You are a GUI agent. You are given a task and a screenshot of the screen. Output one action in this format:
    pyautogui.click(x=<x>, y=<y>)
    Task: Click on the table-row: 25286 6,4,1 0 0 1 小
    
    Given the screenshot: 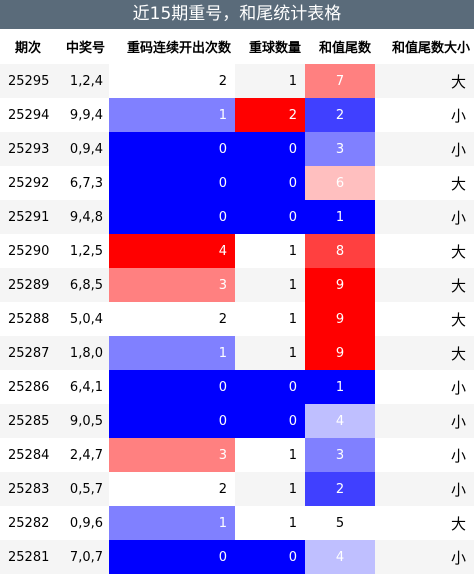 What is the action you would take?
    pyautogui.click(x=237, y=387)
    